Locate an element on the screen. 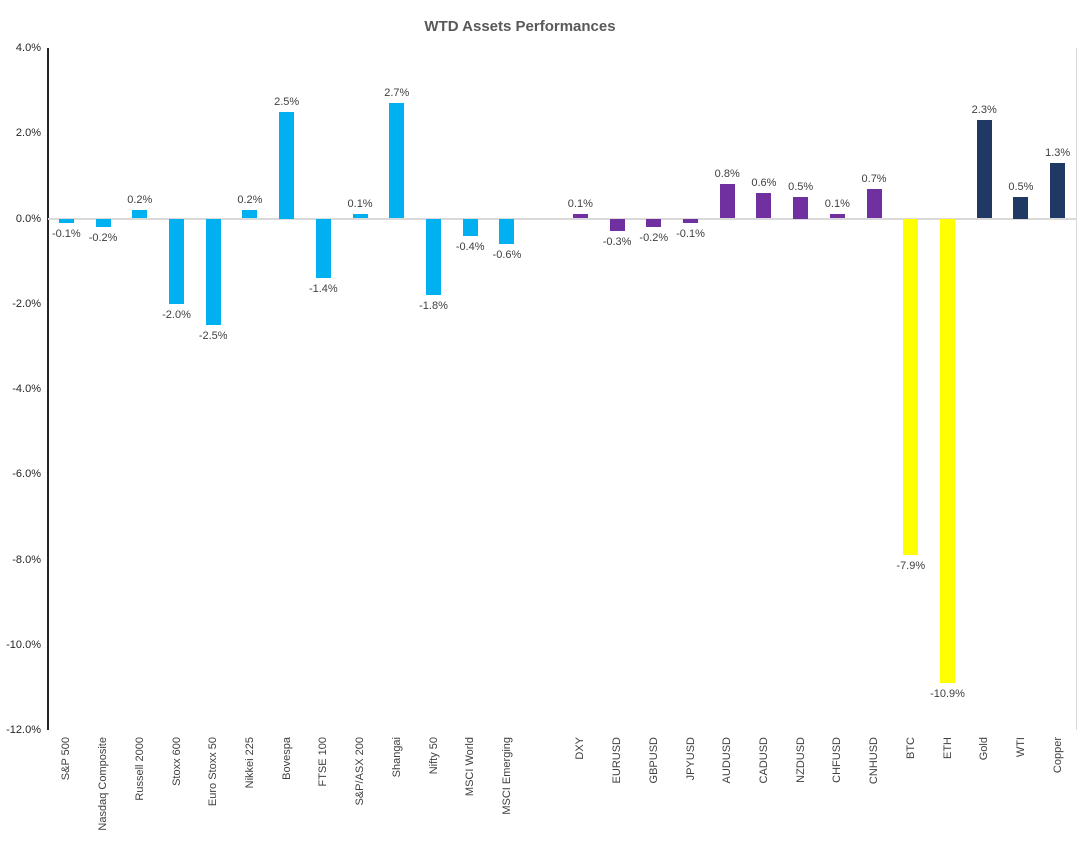  category-label: Nifty 50 is located at coordinates (433, 756).